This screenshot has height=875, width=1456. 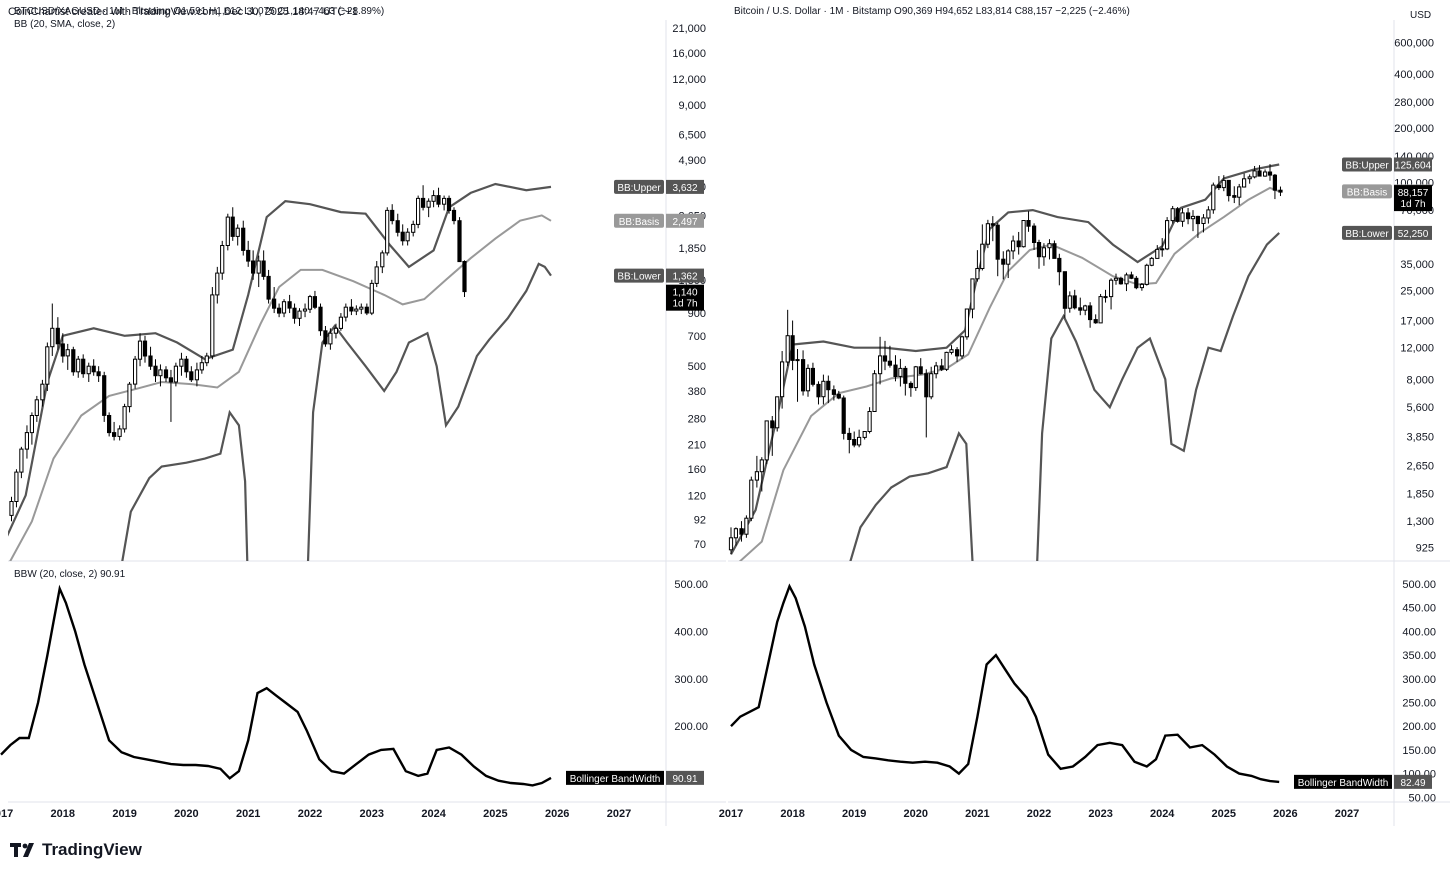 What do you see at coordinates (691, 632) in the screenshot?
I see `bbw-y-tick-label: 400.00` at bounding box center [691, 632].